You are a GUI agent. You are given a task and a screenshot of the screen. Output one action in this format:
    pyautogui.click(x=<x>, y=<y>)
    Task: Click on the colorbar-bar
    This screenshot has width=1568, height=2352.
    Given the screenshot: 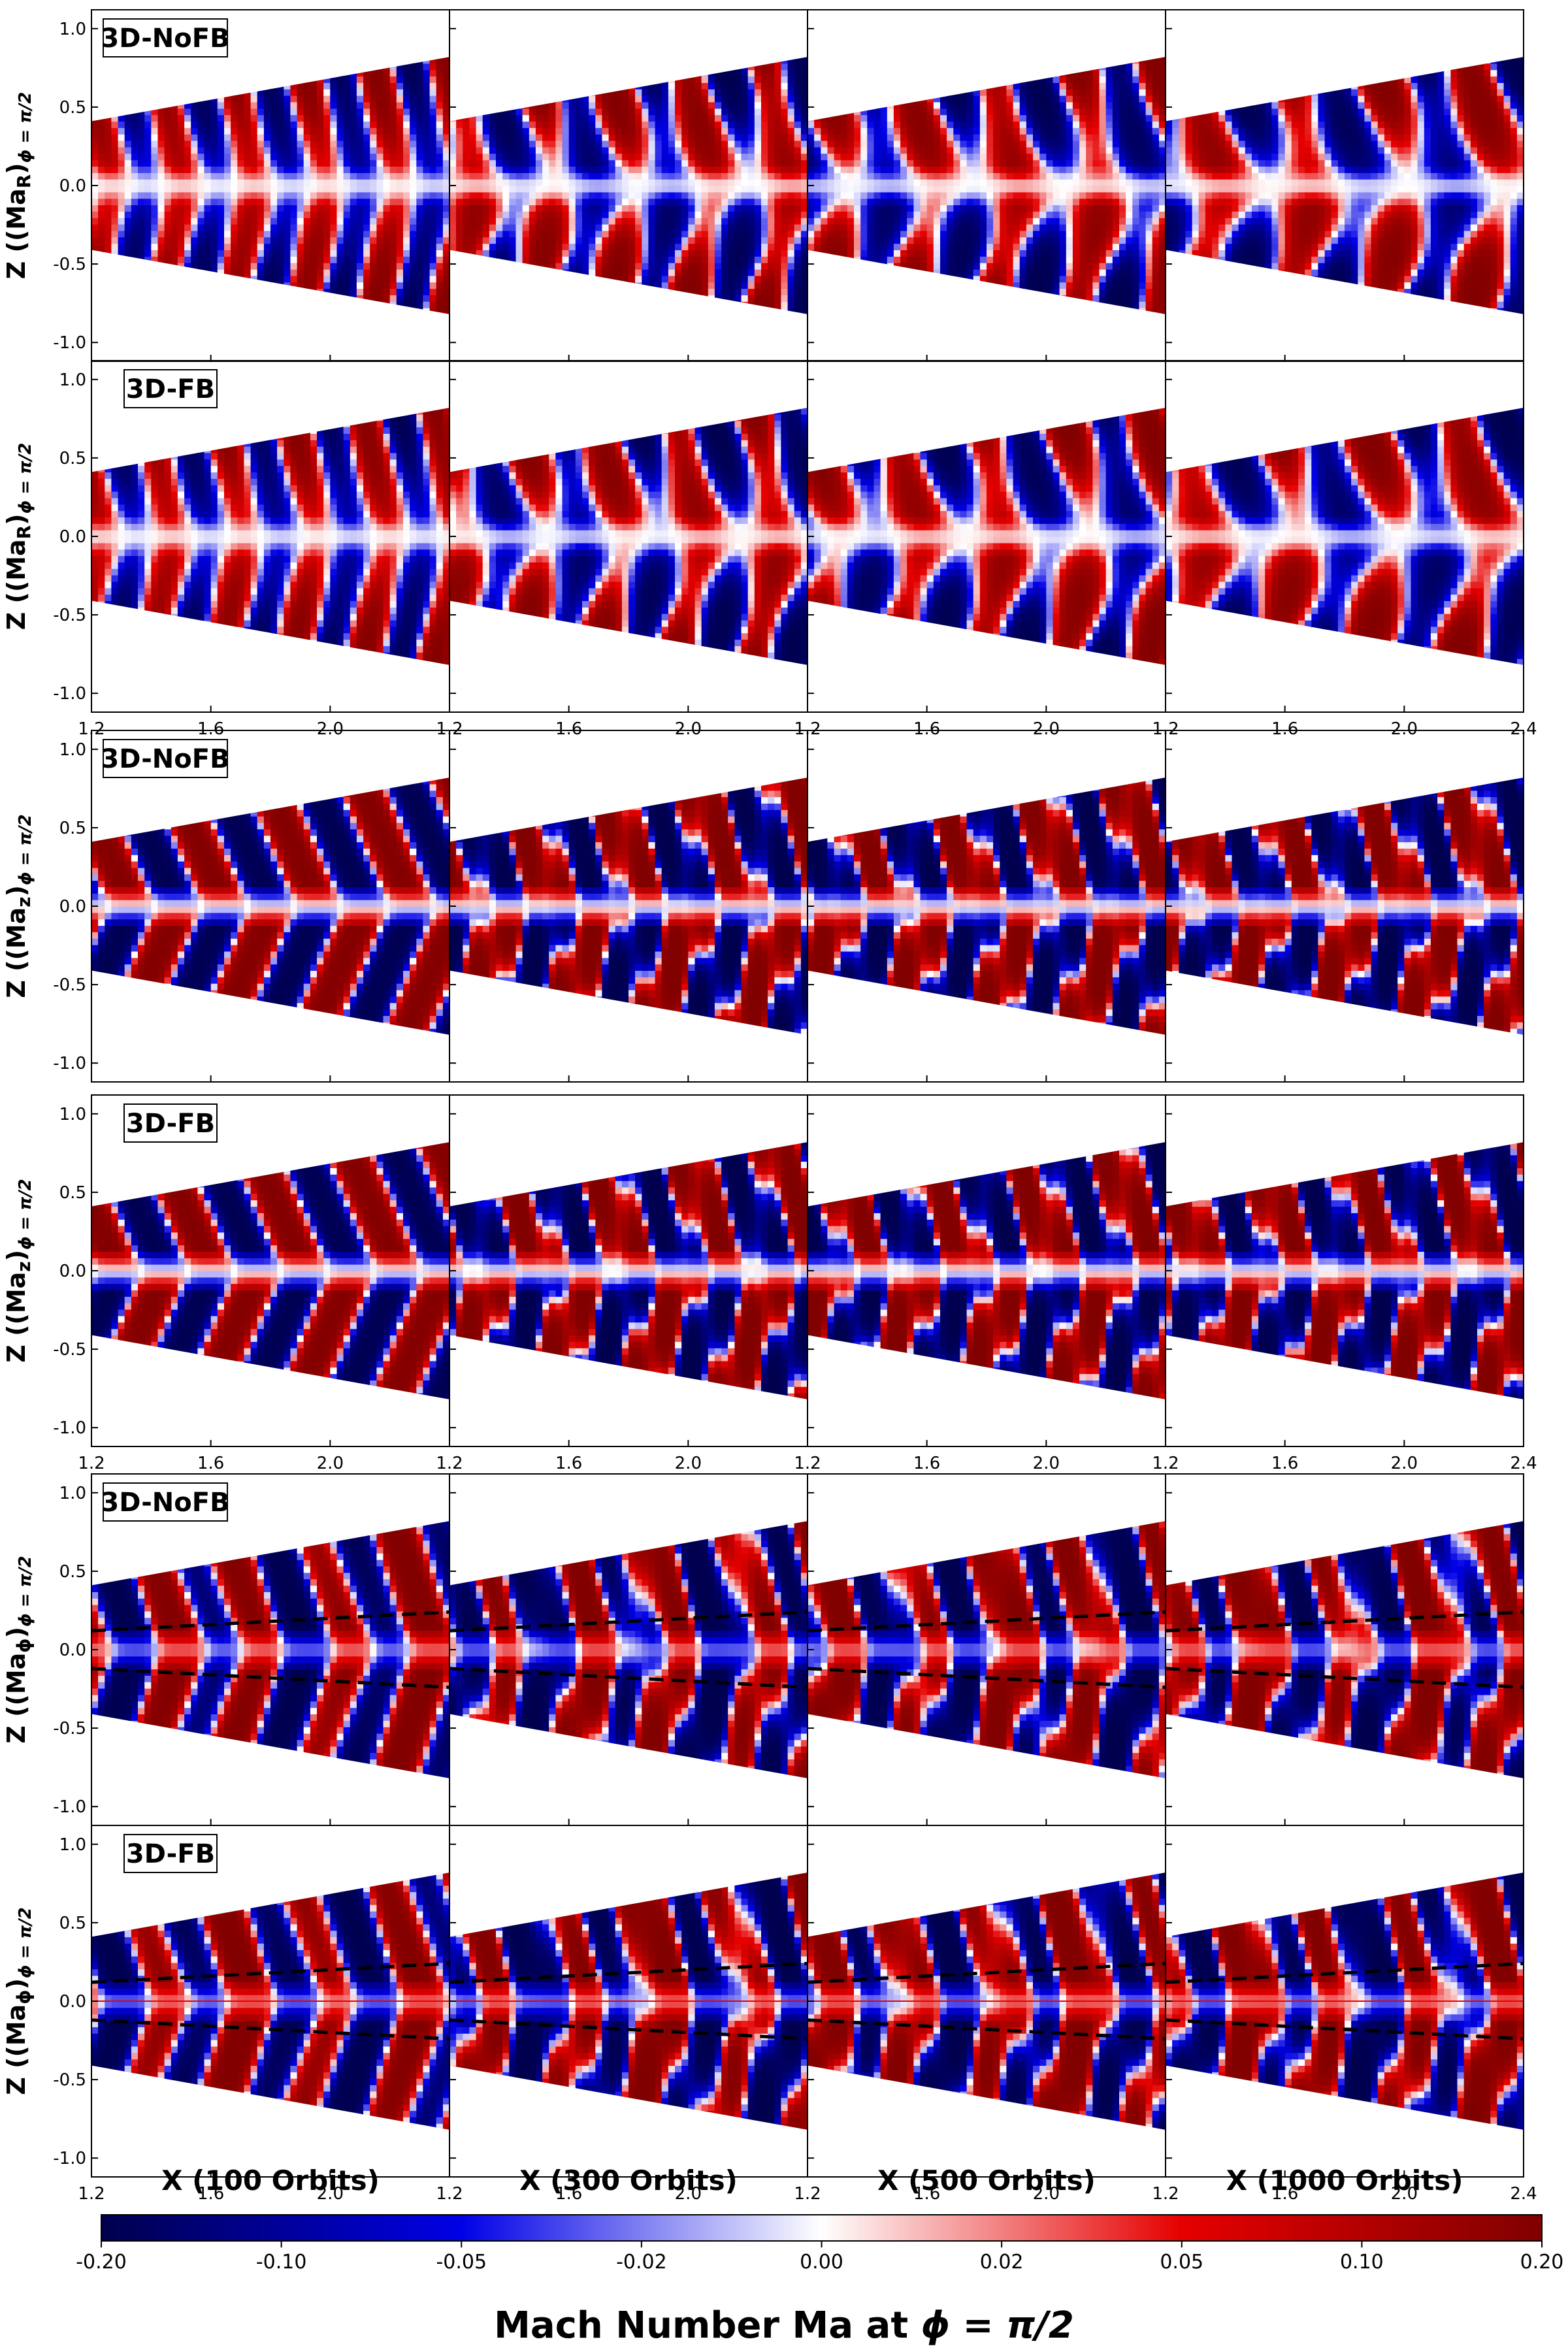 What is the action you would take?
    pyautogui.click(x=822, y=2228)
    